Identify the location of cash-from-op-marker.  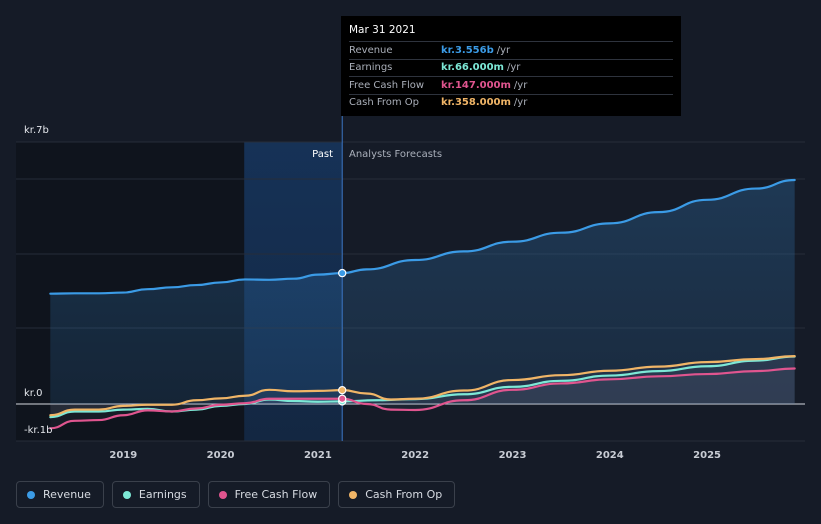
(342, 390).